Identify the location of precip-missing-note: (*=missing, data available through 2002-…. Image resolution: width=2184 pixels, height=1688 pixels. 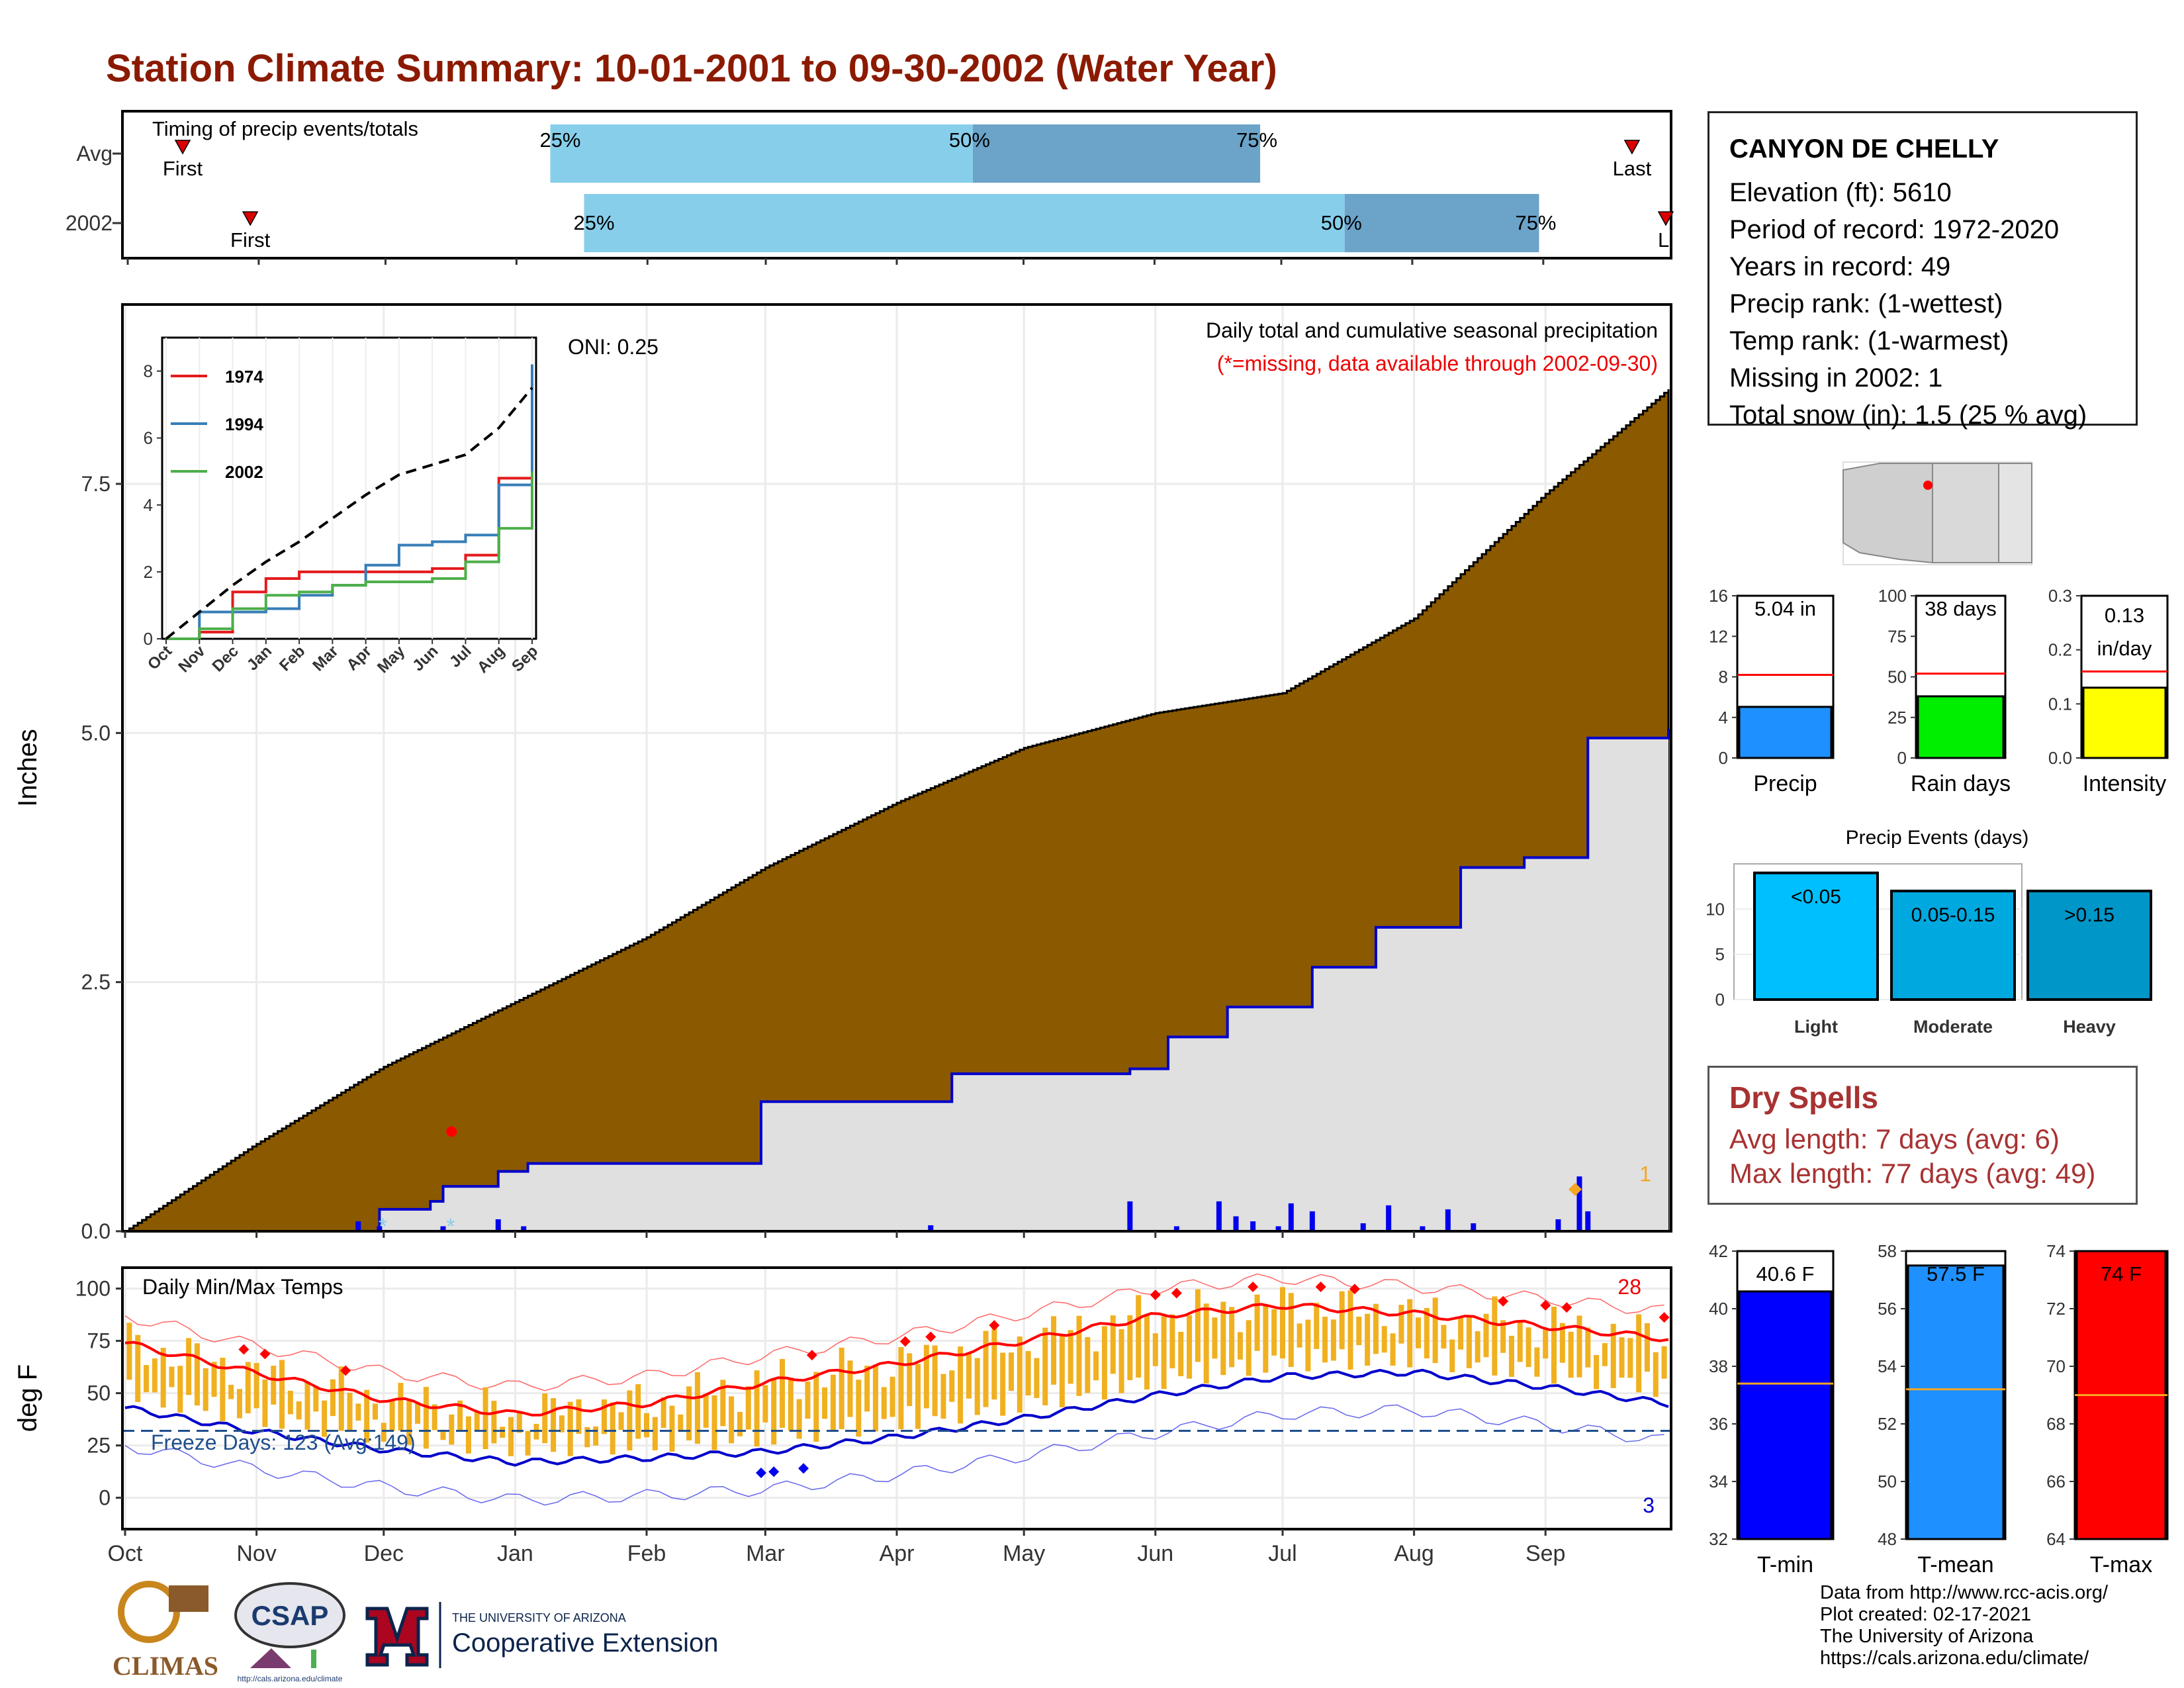
(1437, 363).